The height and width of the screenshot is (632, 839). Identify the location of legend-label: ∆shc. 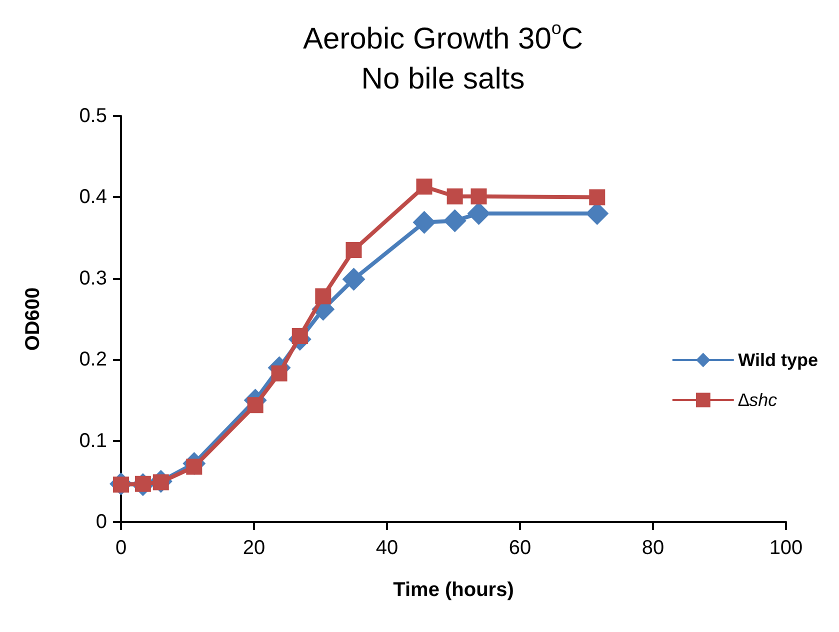
(758, 400).